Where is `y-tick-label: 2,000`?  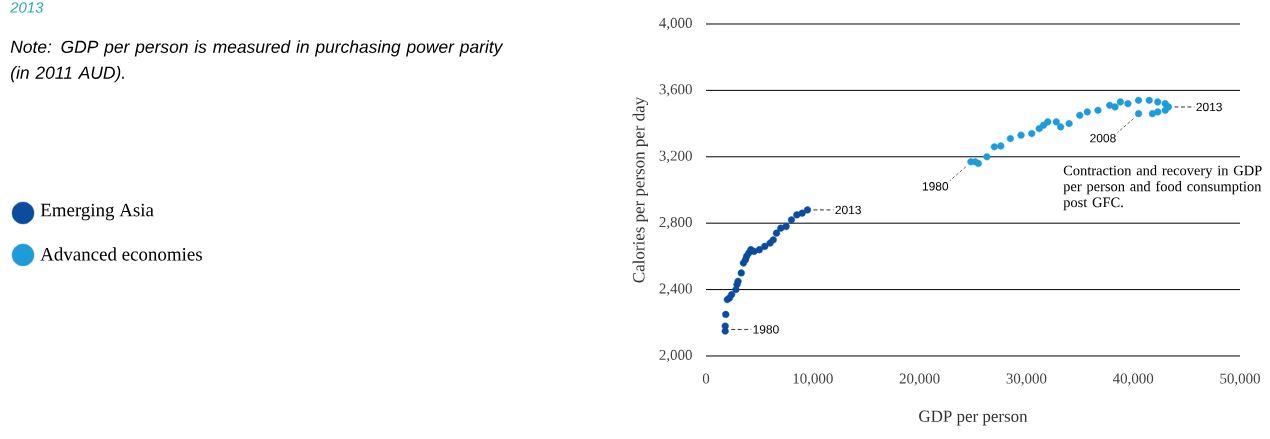
y-tick-label: 2,000 is located at coordinates (675, 356).